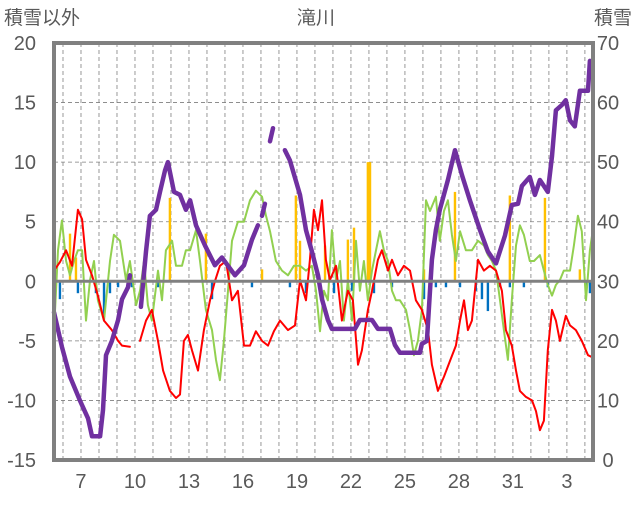 The image size is (636, 506). Describe the element at coordinates (42, 18) in the screenshot. I see `left-axis-title: 積雪以外` at that location.